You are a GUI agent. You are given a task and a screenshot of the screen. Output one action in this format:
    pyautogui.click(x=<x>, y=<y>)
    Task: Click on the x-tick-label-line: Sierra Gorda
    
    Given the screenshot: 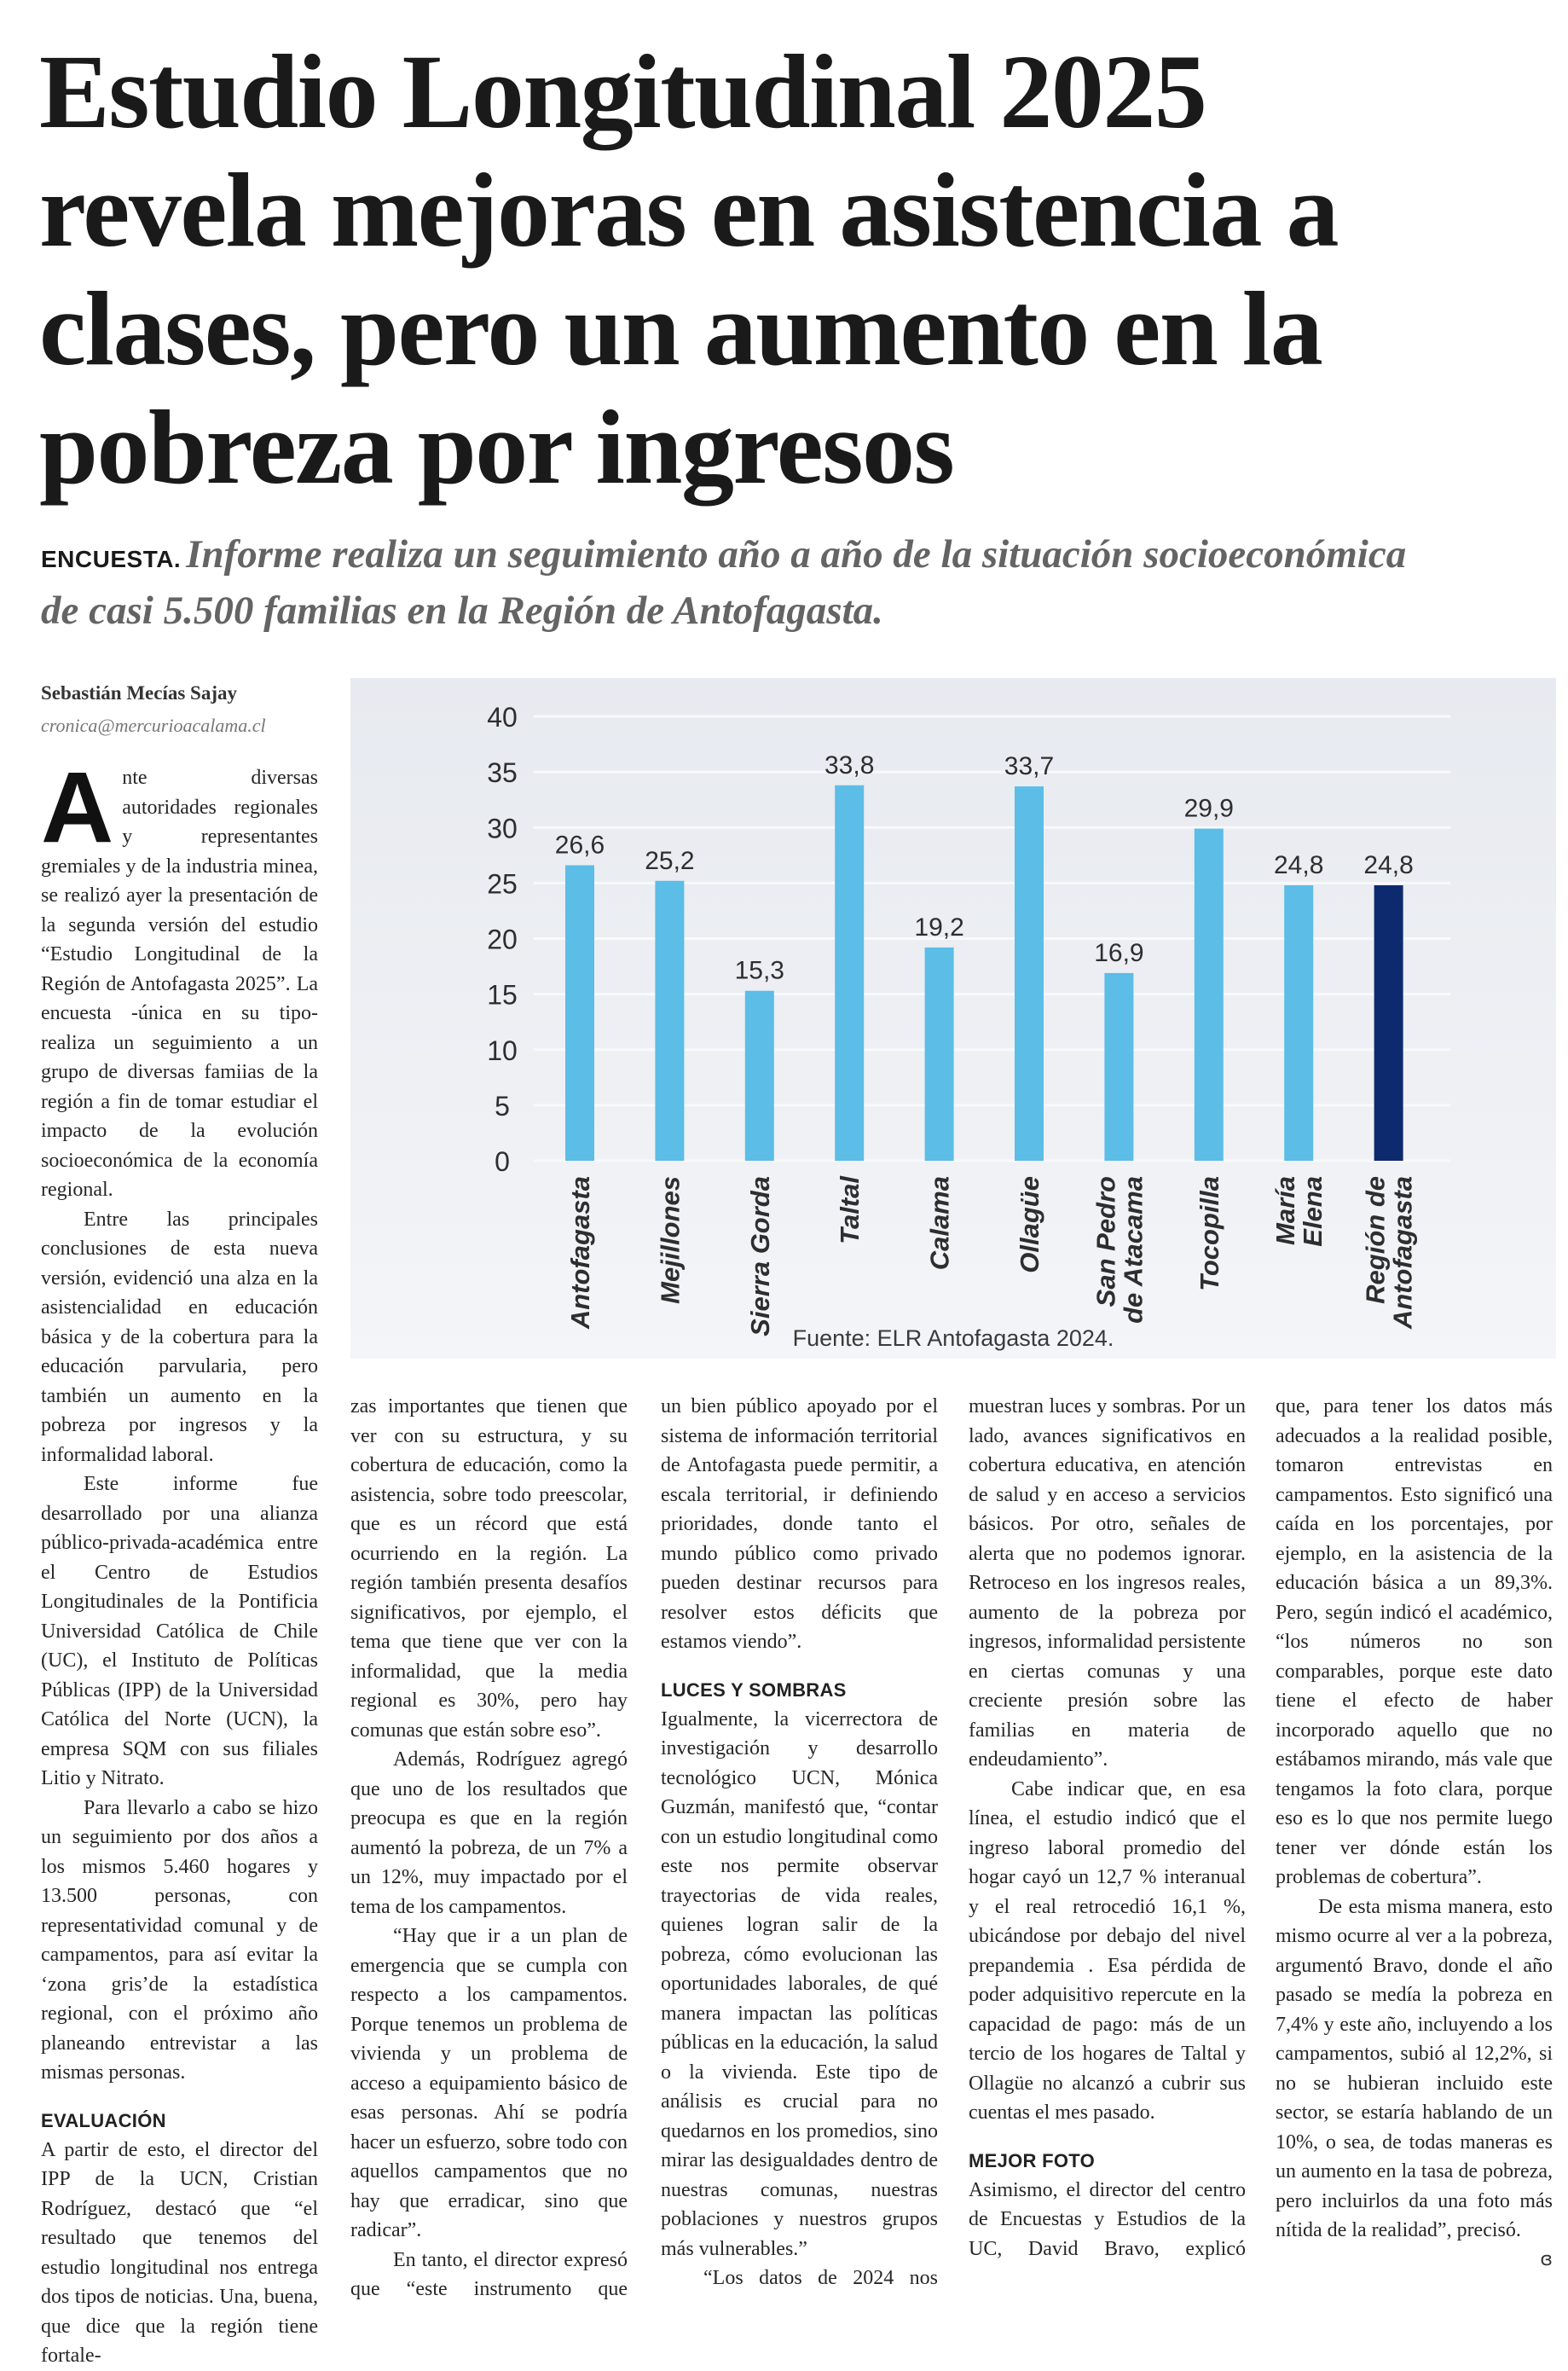 What is the action you would take?
    pyautogui.click(x=760, y=1256)
    